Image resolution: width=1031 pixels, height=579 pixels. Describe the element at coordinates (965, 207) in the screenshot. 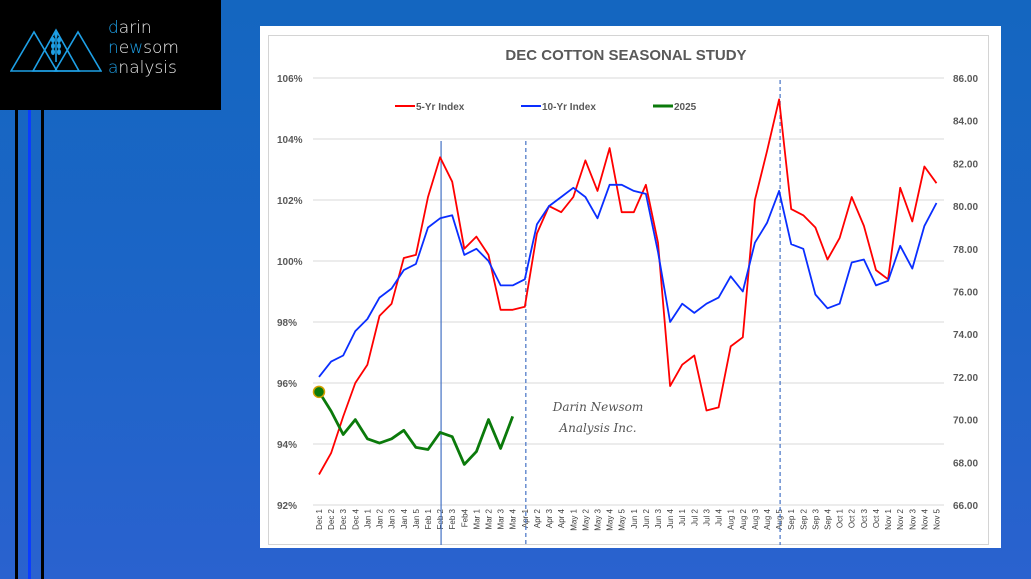

I see `right-axis-tick-label: 80.00` at that location.